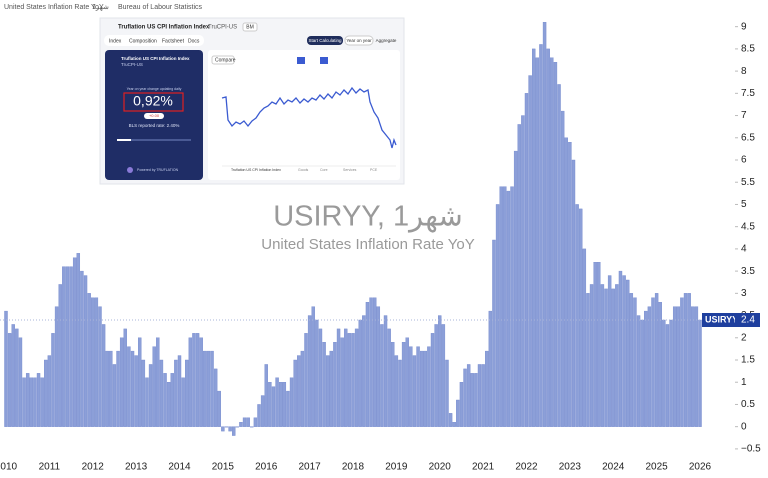 Image resolution: width=768 pixels, height=478 pixels. I want to click on interval: 1شهر, so click(100, 7).